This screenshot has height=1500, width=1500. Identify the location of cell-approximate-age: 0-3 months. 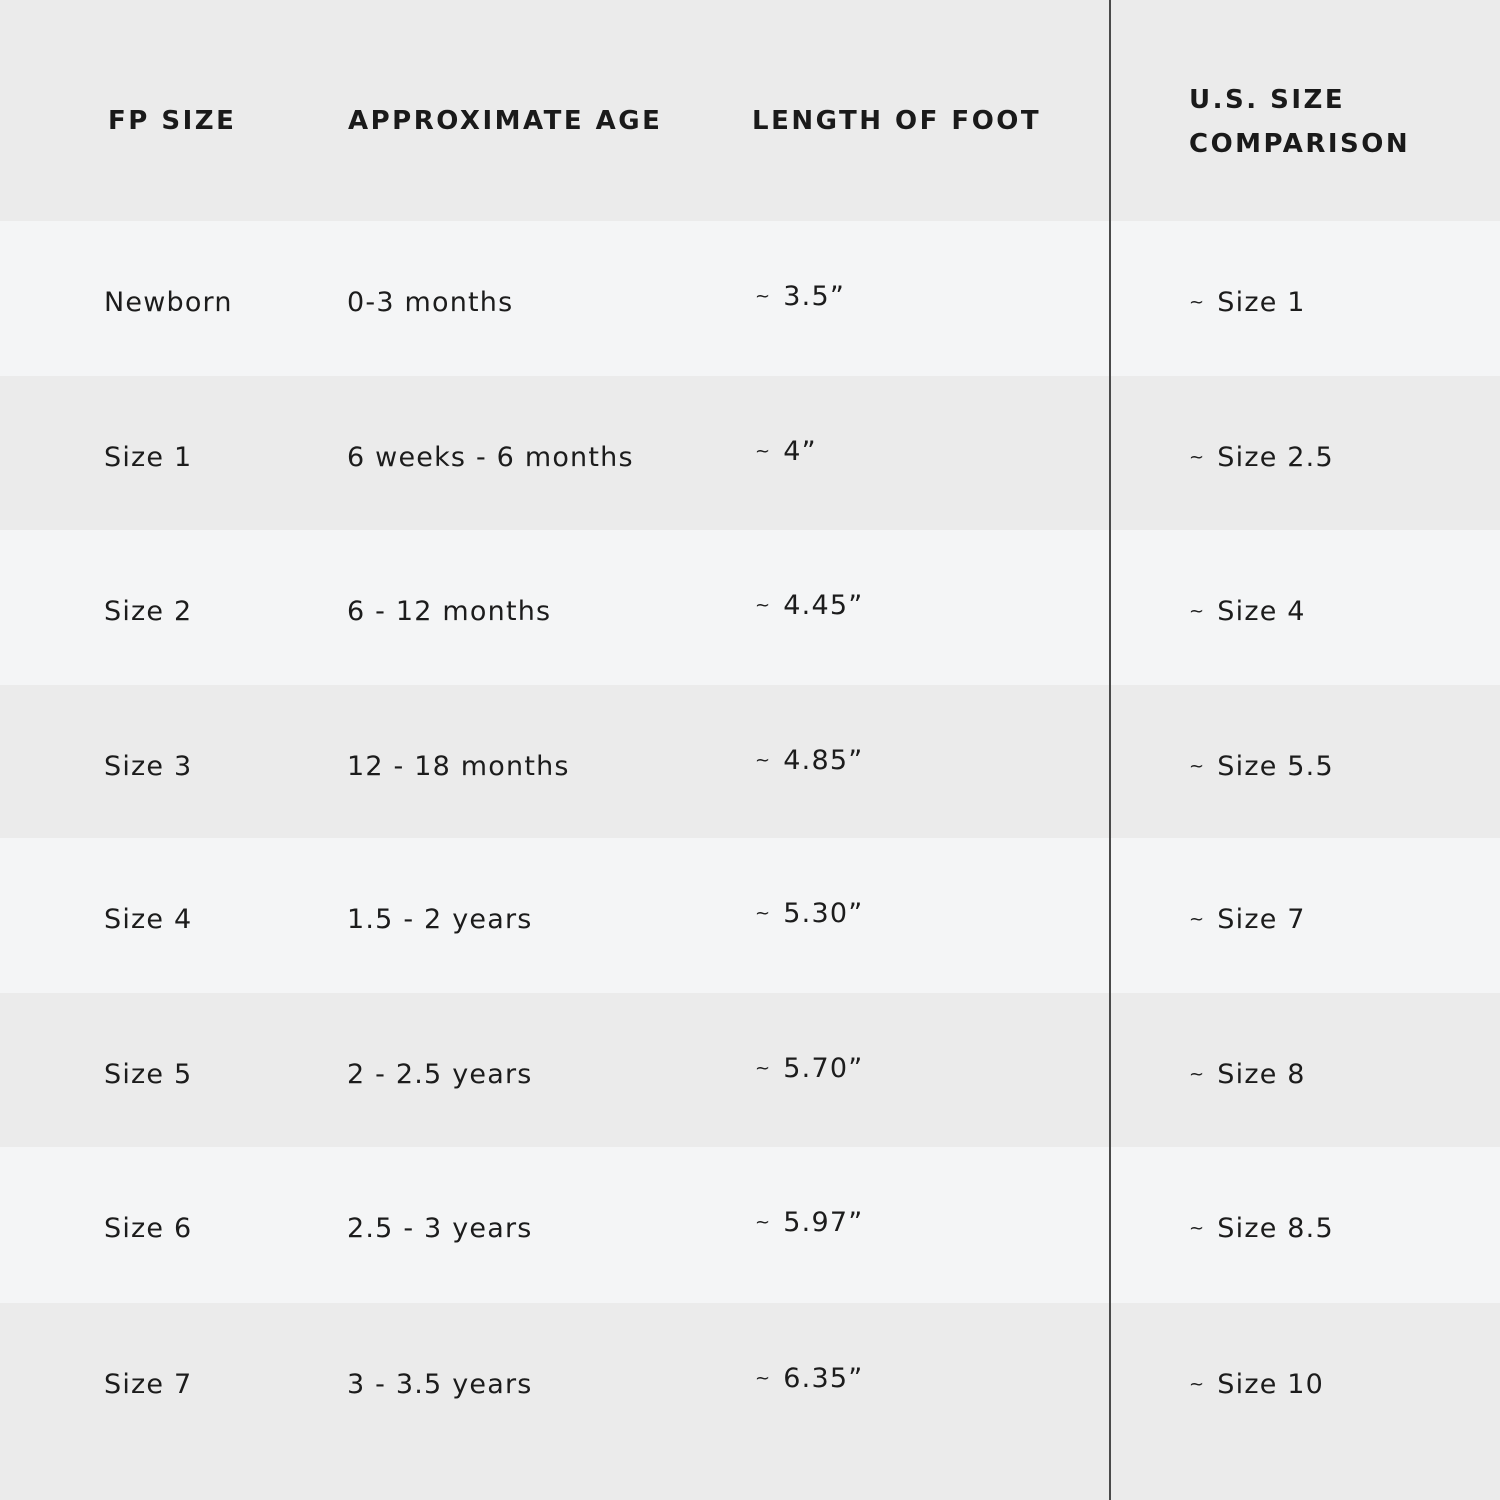
(430, 302).